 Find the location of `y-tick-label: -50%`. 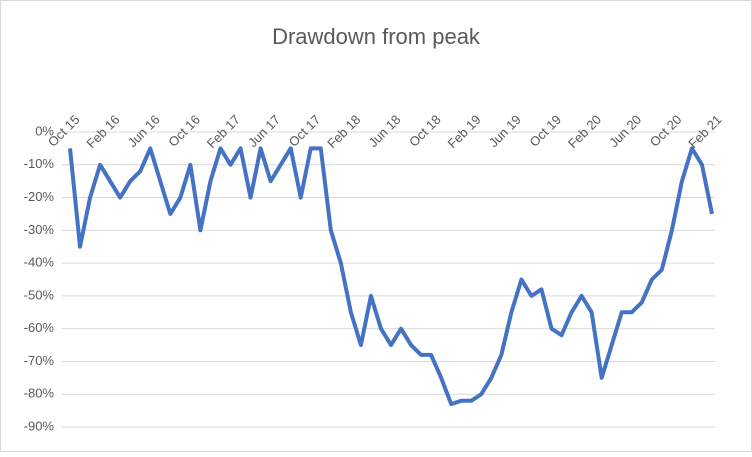

y-tick-label: -50% is located at coordinates (39, 294).